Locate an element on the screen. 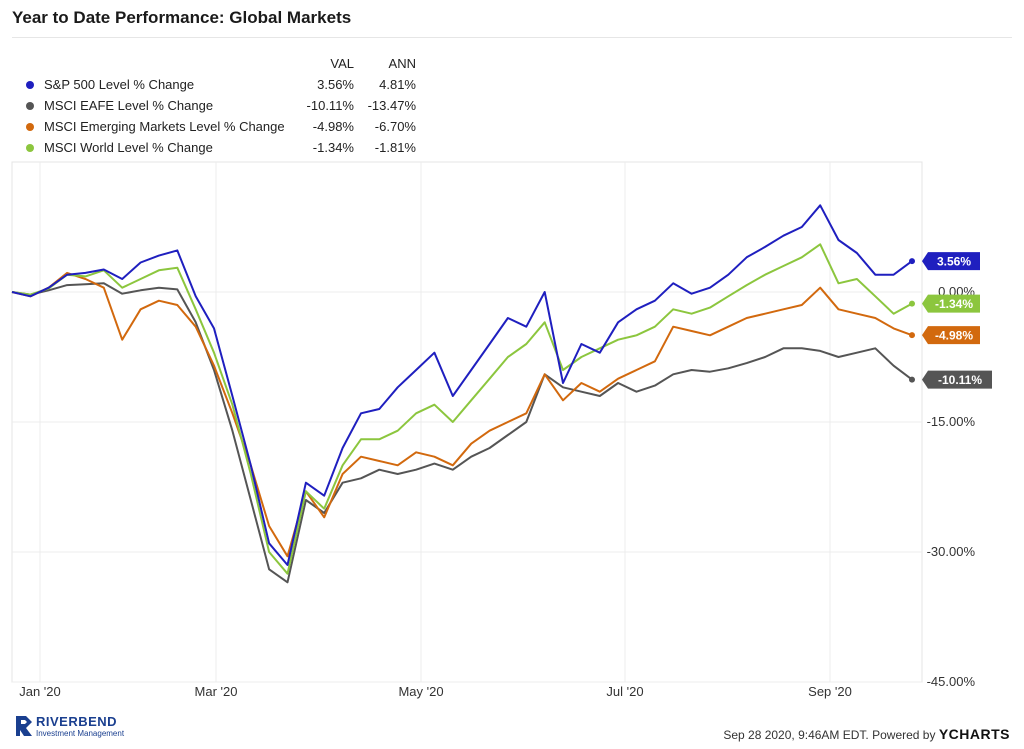 This screenshot has height=749, width=1024. series-end-label: -1.34% is located at coordinates (954, 304).